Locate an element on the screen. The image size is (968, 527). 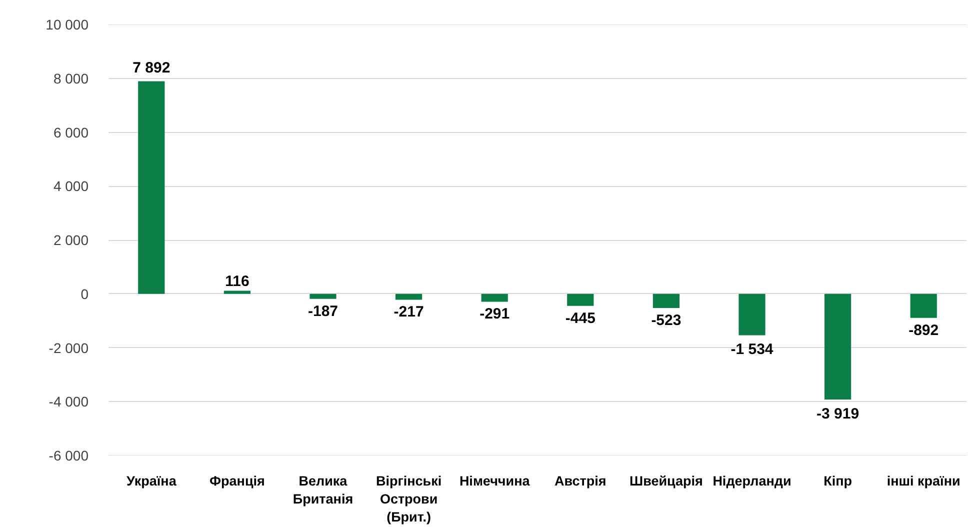
y-tick-label: 4 000 is located at coordinates (71, 186).